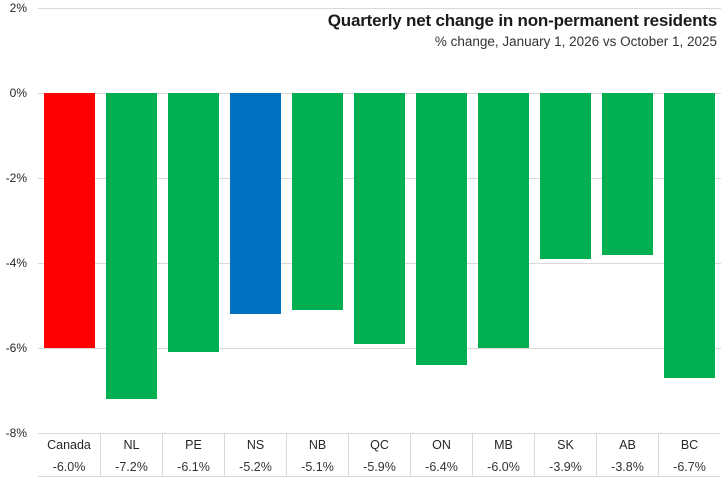  Describe the element at coordinates (565, 263) in the screenshot. I see `bar-column-sk` at that location.